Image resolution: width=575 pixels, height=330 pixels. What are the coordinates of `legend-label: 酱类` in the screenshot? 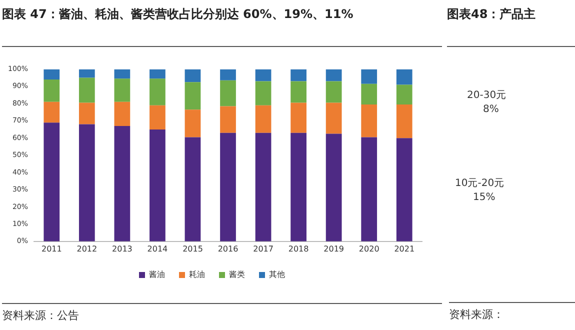 It's located at (237, 275).